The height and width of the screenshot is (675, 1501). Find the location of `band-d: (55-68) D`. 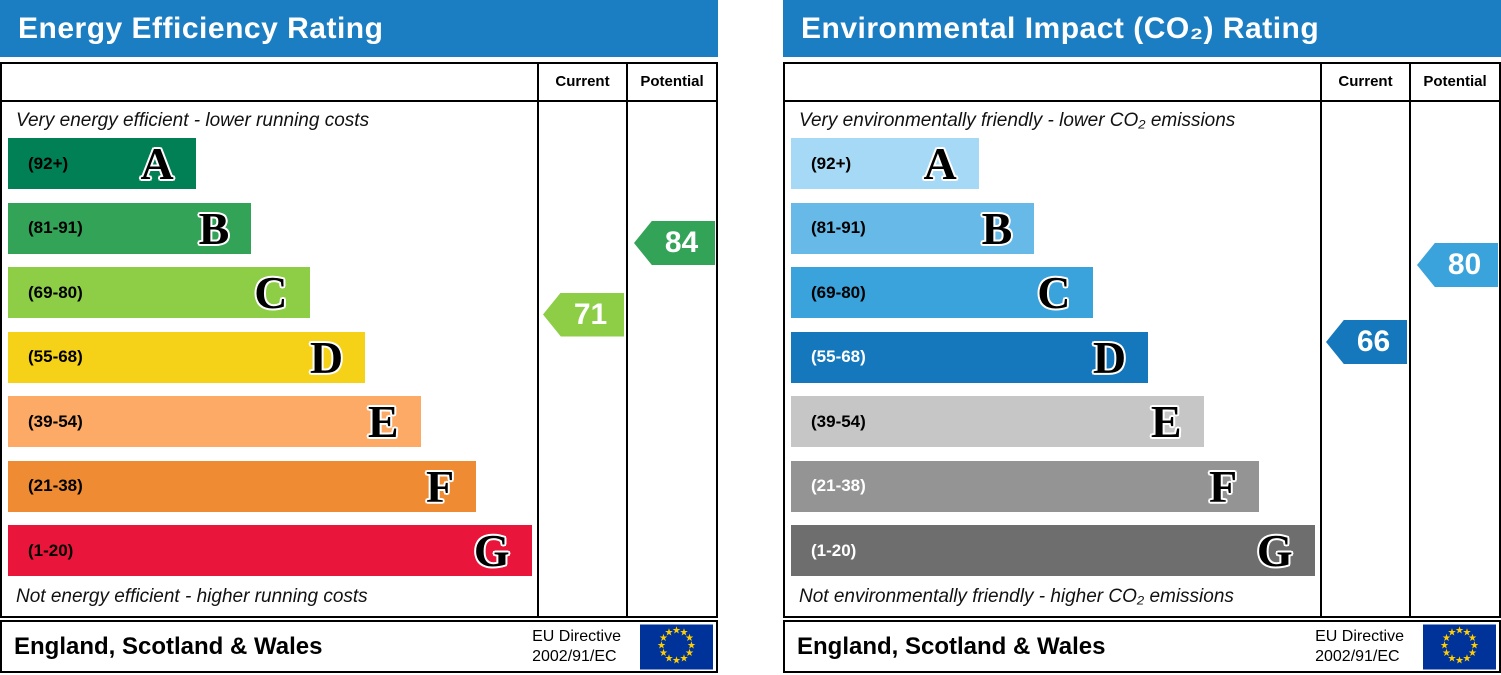

band-d: (55-68) D is located at coordinates (970, 357).